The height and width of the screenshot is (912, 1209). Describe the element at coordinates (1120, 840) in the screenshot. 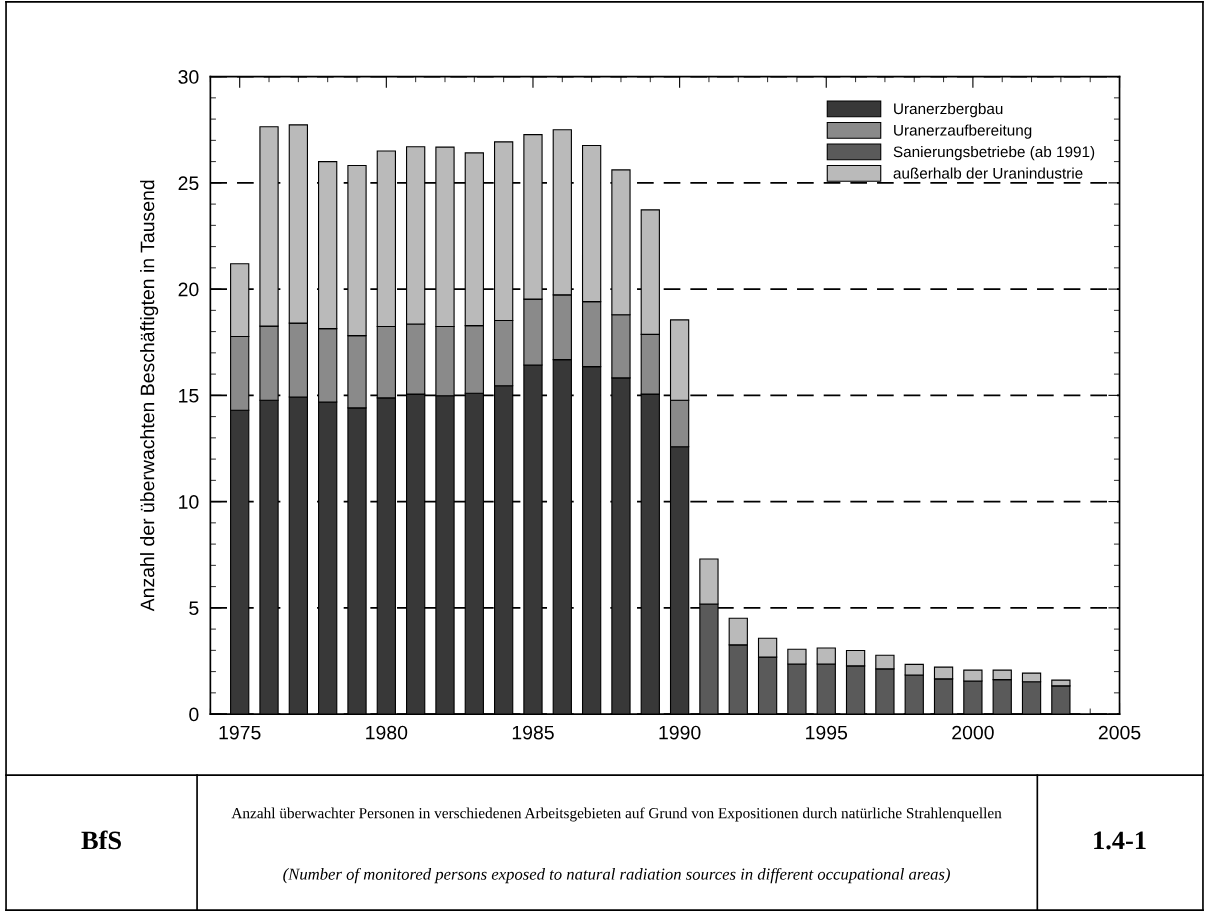

I see `text: 1.4-1` at that location.